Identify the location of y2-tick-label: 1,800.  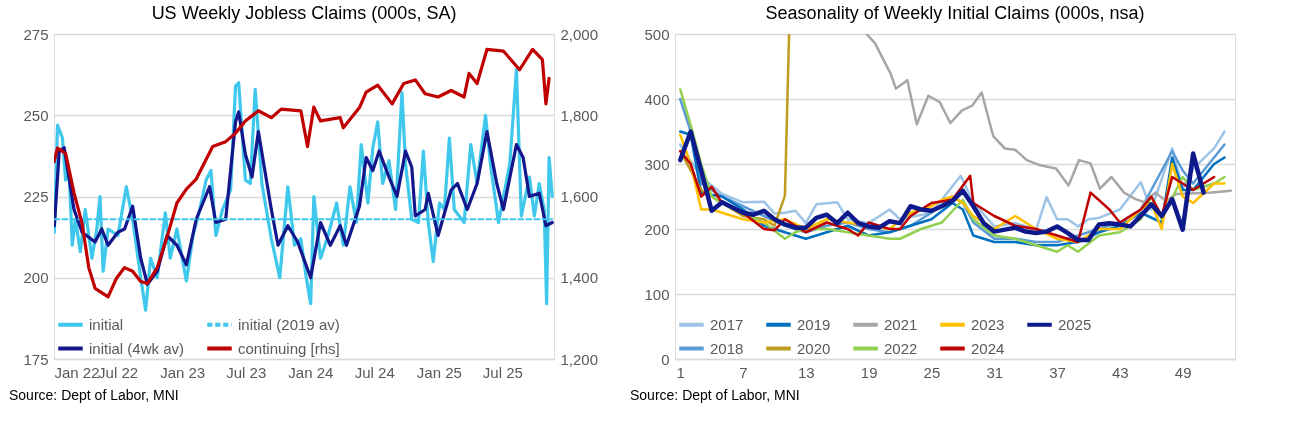
(579, 115).